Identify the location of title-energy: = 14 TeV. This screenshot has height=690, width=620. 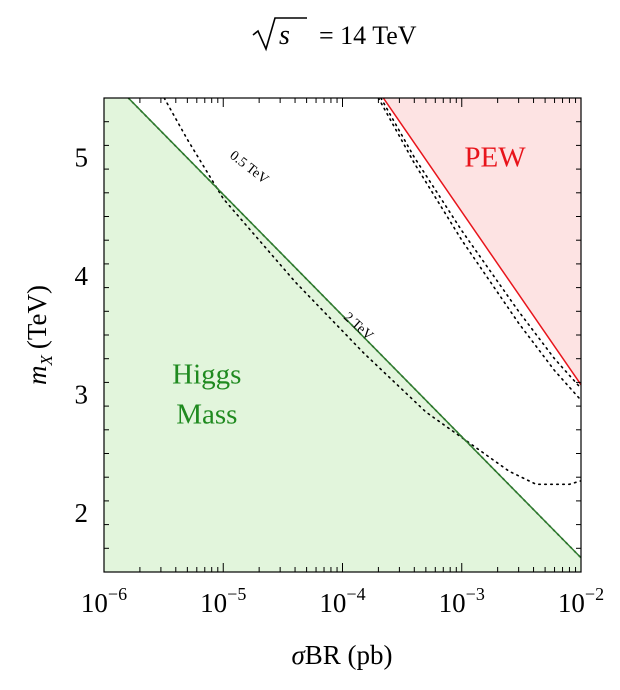
(368, 35).